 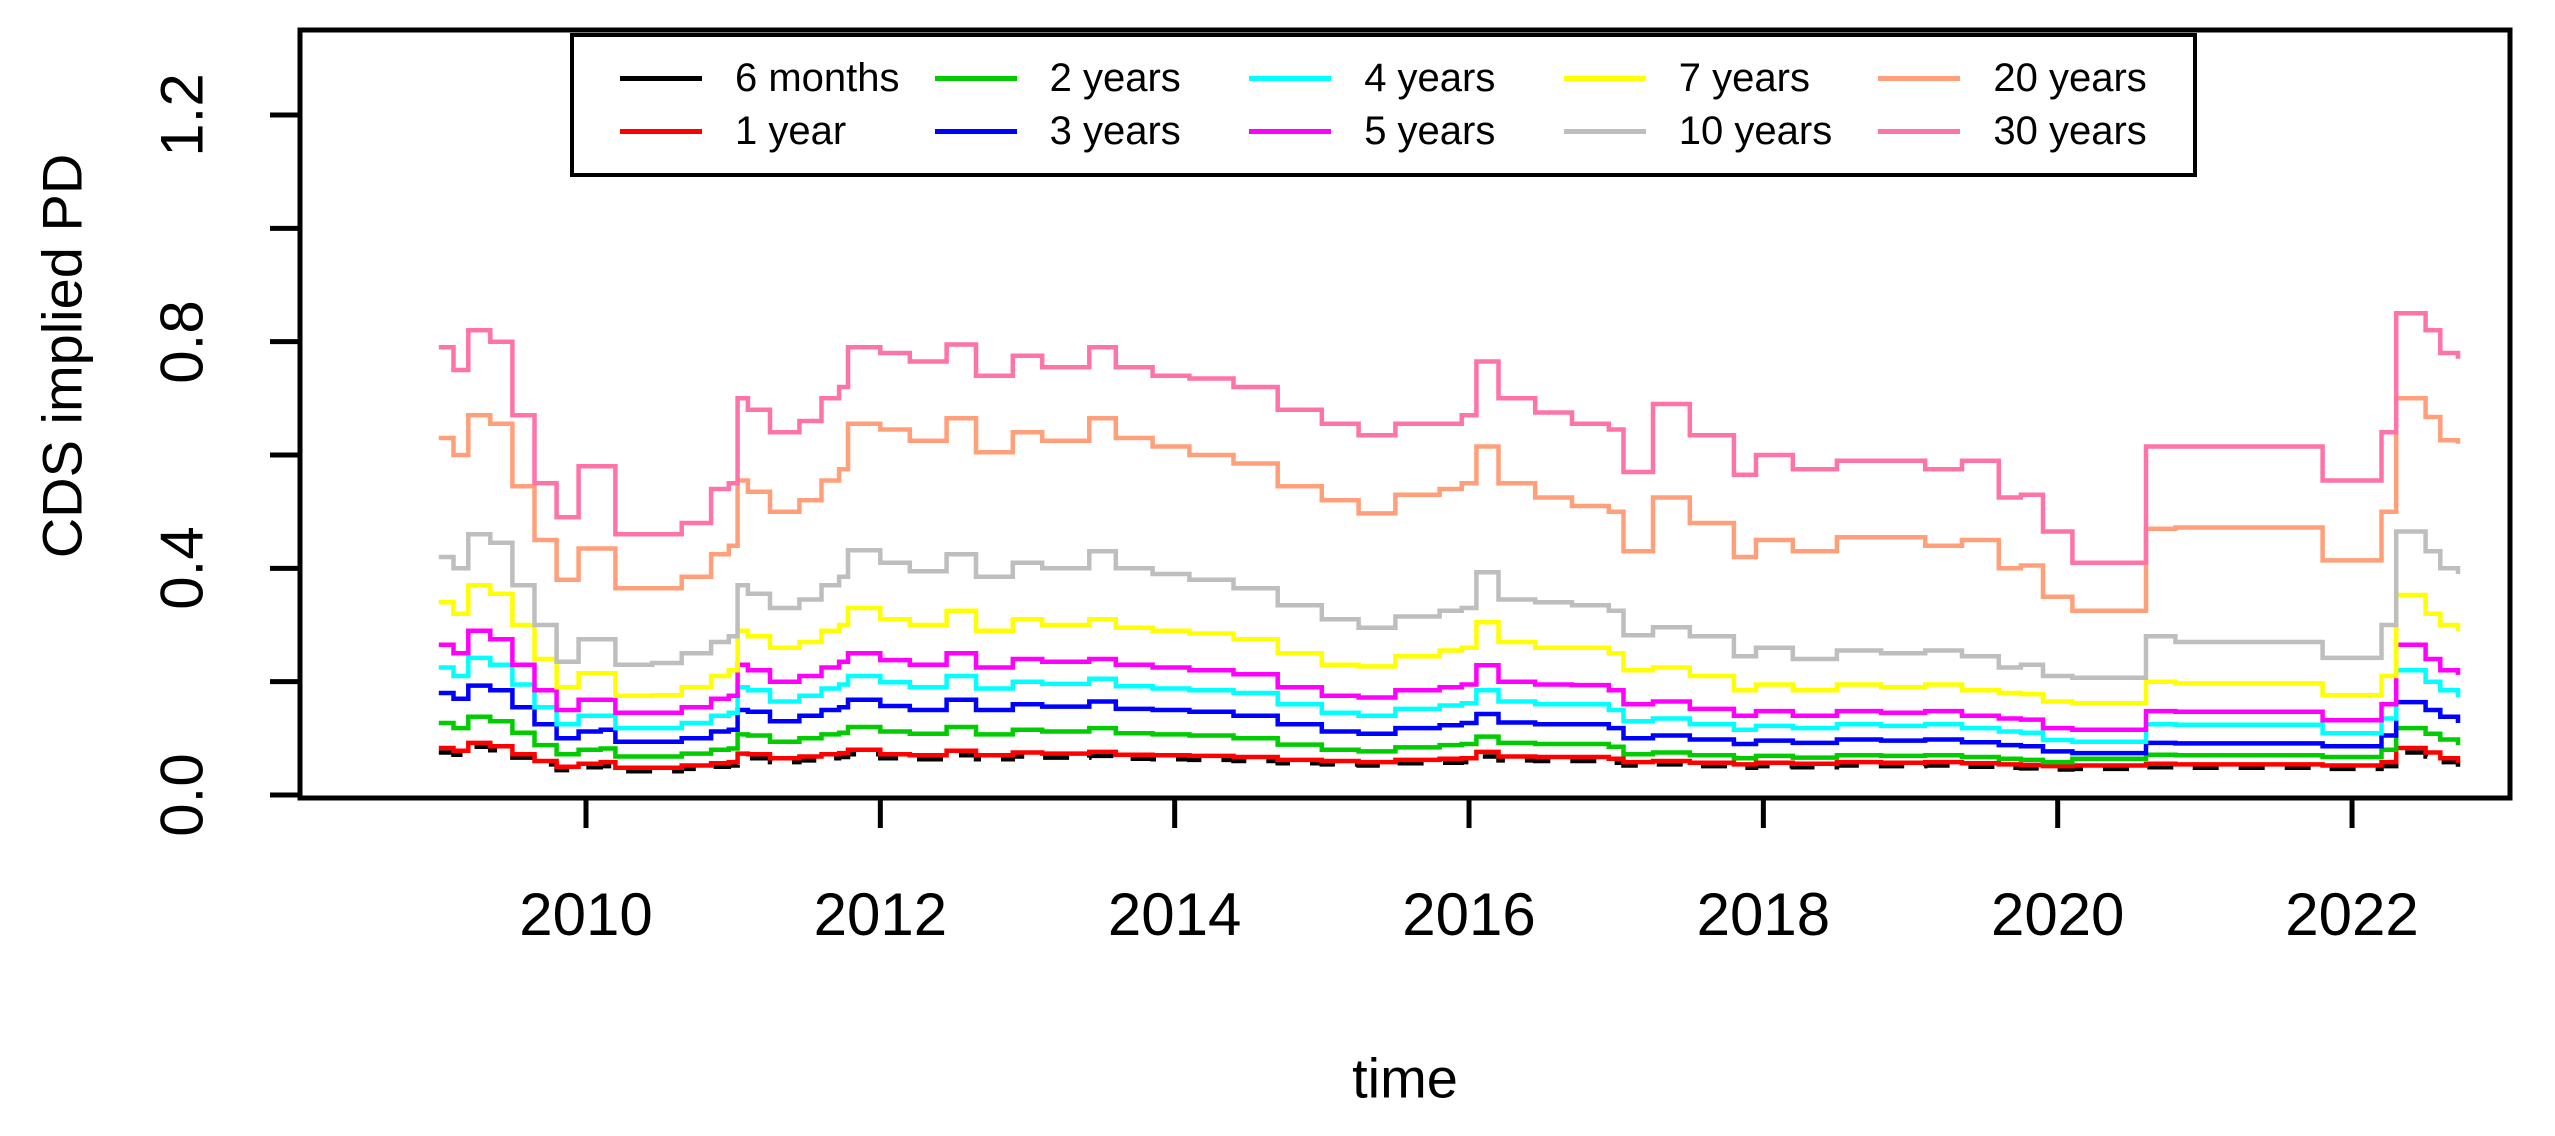 What do you see at coordinates (1174, 914) in the screenshot?
I see `x-tick-label: 2014` at bounding box center [1174, 914].